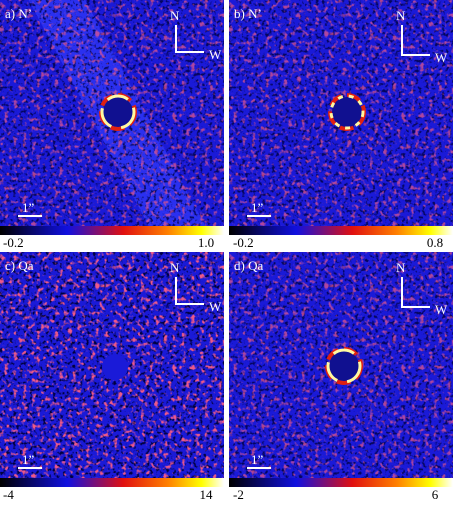 This screenshot has height=513, width=453. I want to click on panel-label: c) Qa, so click(19, 265).